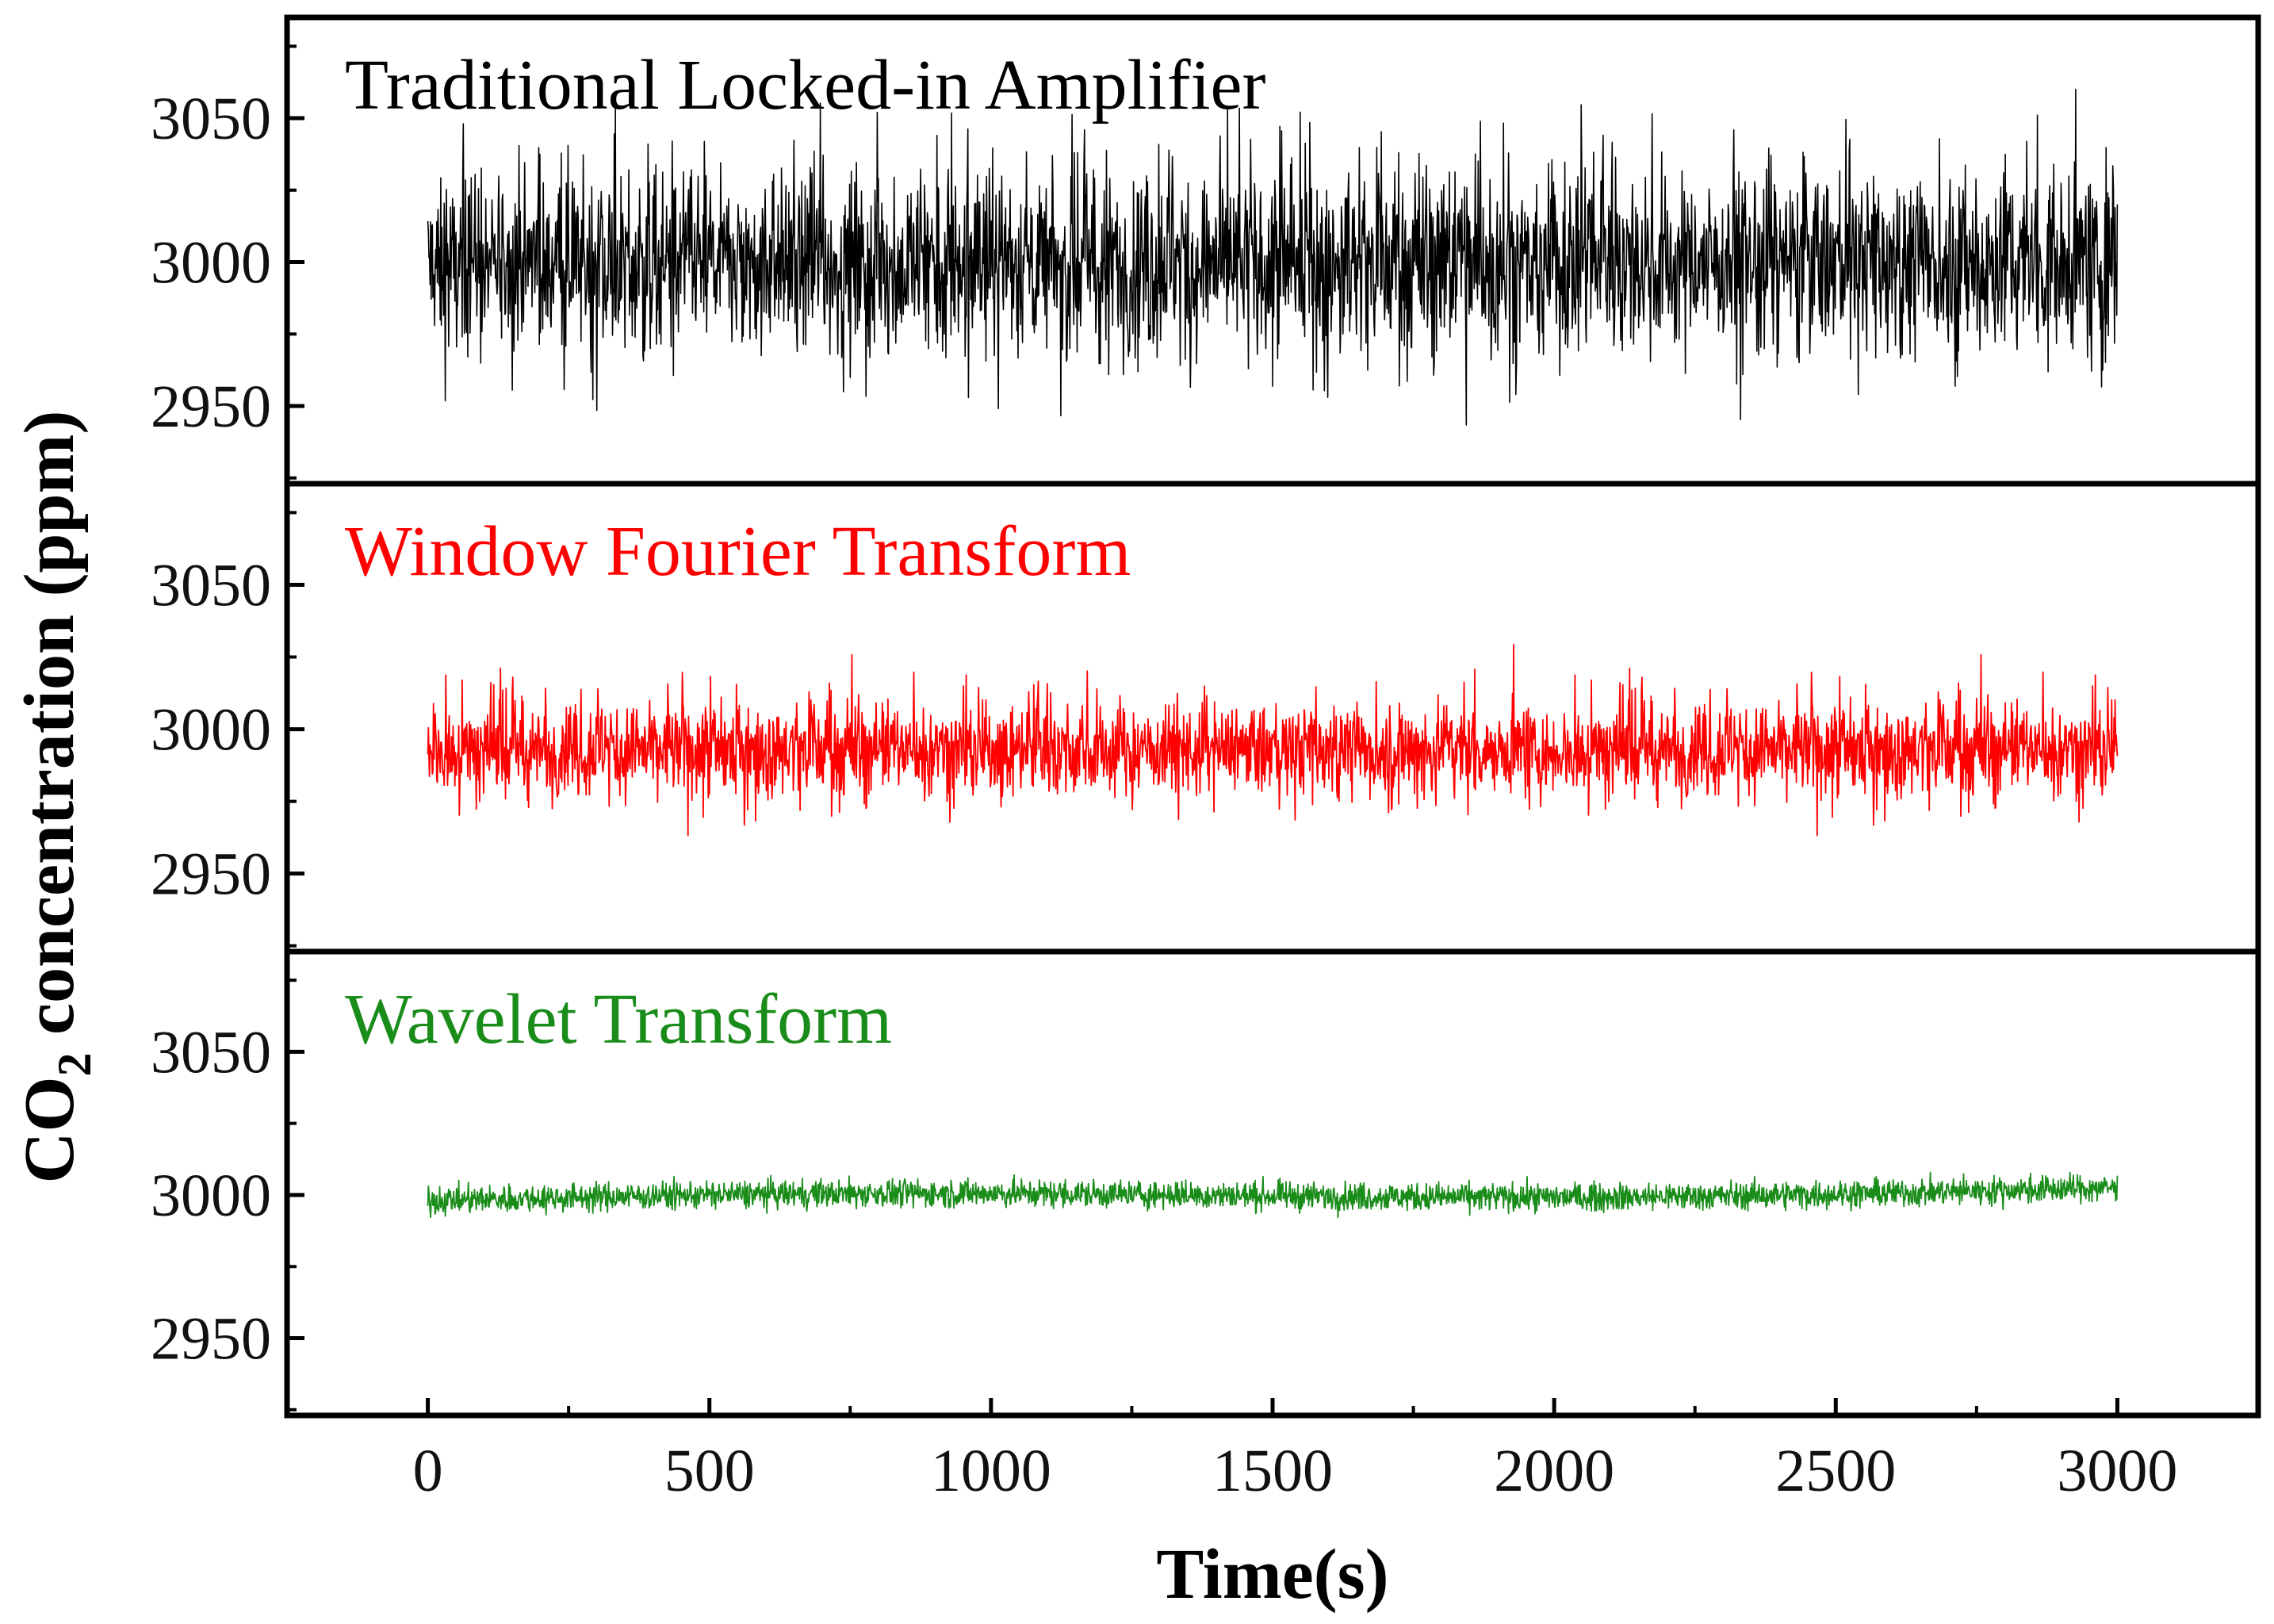 The height and width of the screenshot is (1624, 2274). I want to click on y-tick-label-2-3050: 3050, so click(211, 585).